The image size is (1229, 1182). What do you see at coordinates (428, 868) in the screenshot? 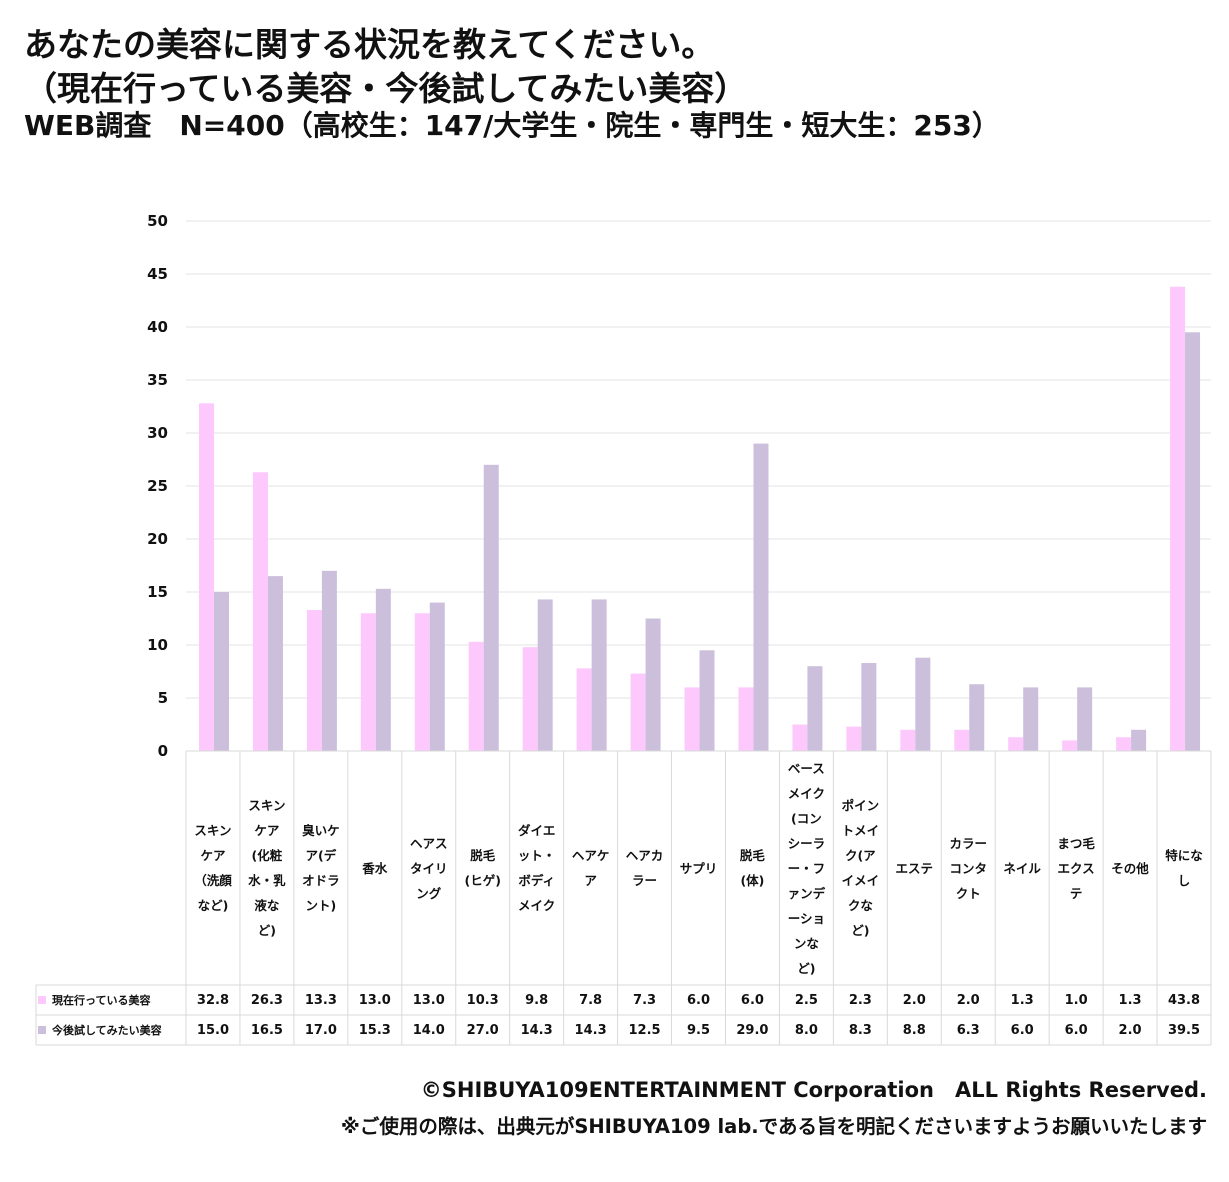
I see `category-label: ヘアスタイリング` at bounding box center [428, 868].